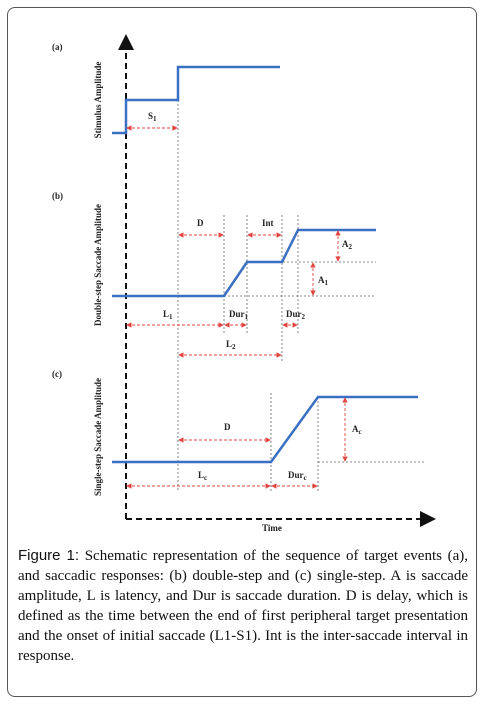  I want to click on annotation: Durc, so click(297, 476).